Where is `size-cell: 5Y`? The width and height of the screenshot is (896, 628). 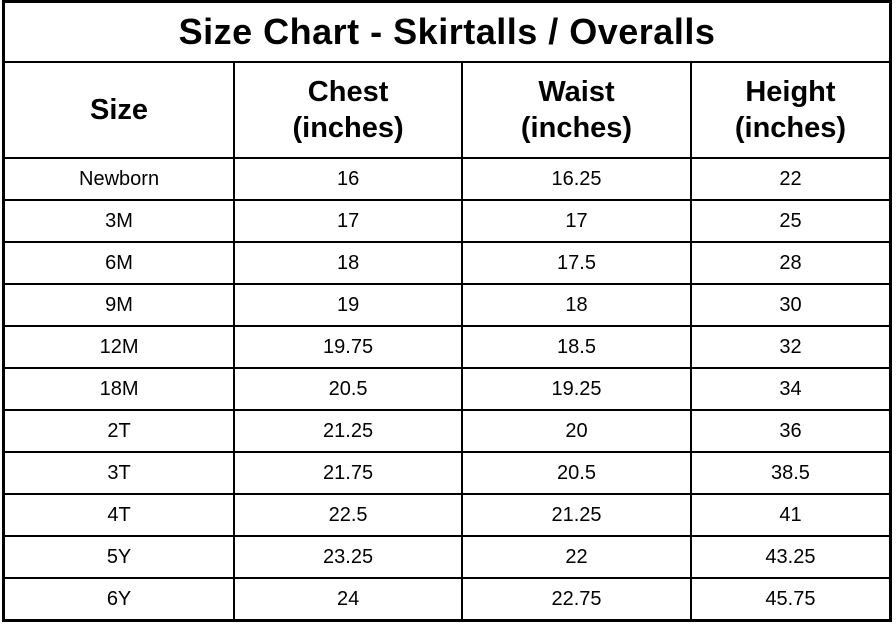 size-cell: 5Y is located at coordinates (119, 557).